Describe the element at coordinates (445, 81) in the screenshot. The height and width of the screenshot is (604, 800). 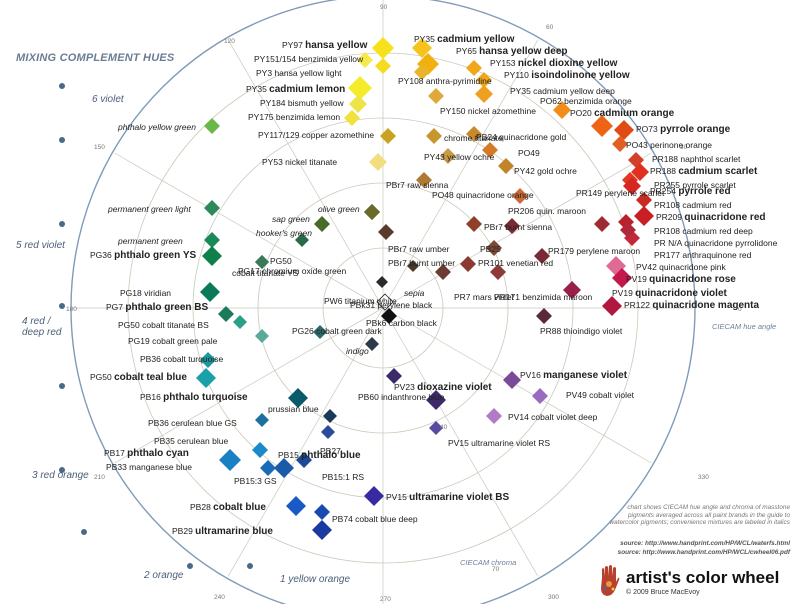
I see `pigment-label: PY108 anthra-pyrimidine` at that location.